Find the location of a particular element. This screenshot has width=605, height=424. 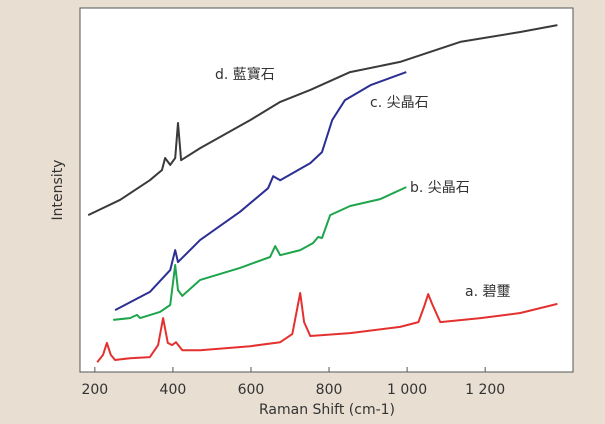

series-label: c. 尖晶石 is located at coordinates (399, 103).